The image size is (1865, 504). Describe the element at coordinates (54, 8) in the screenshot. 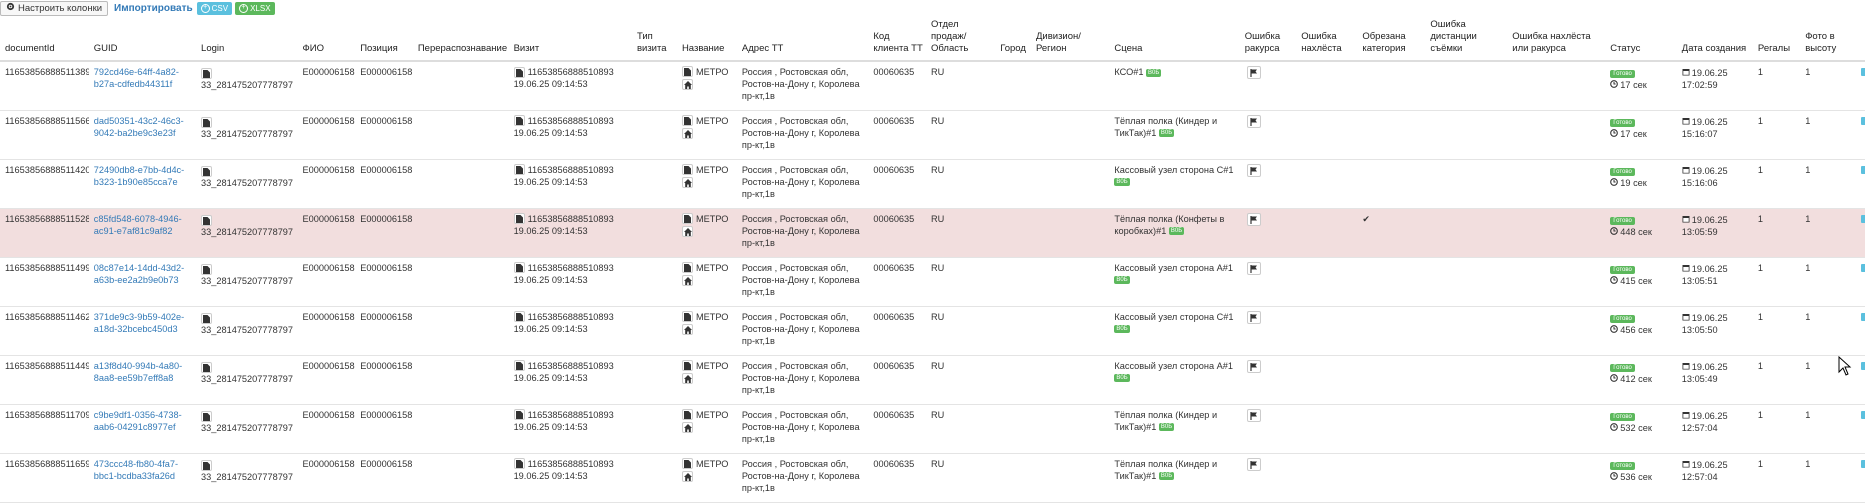

I see `configure-columns-button: Настроить колонки` at that location.